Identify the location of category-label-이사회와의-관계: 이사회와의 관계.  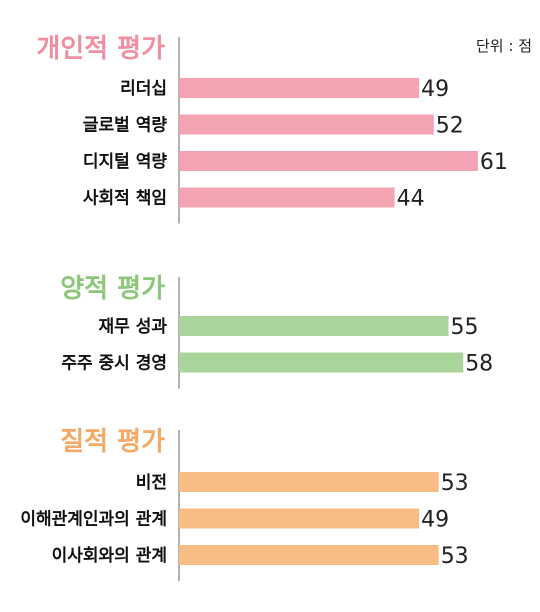
(109, 556).